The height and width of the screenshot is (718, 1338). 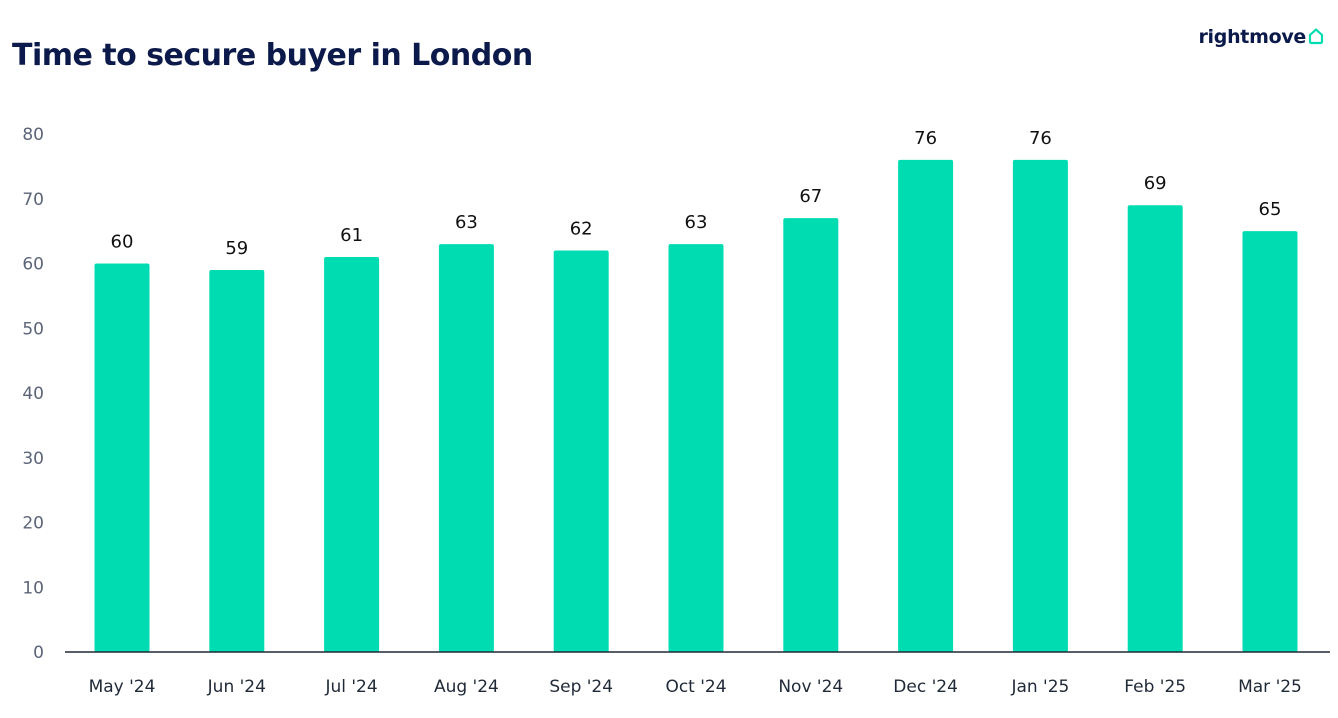 I want to click on y-tick-label: 10, so click(x=33, y=588).